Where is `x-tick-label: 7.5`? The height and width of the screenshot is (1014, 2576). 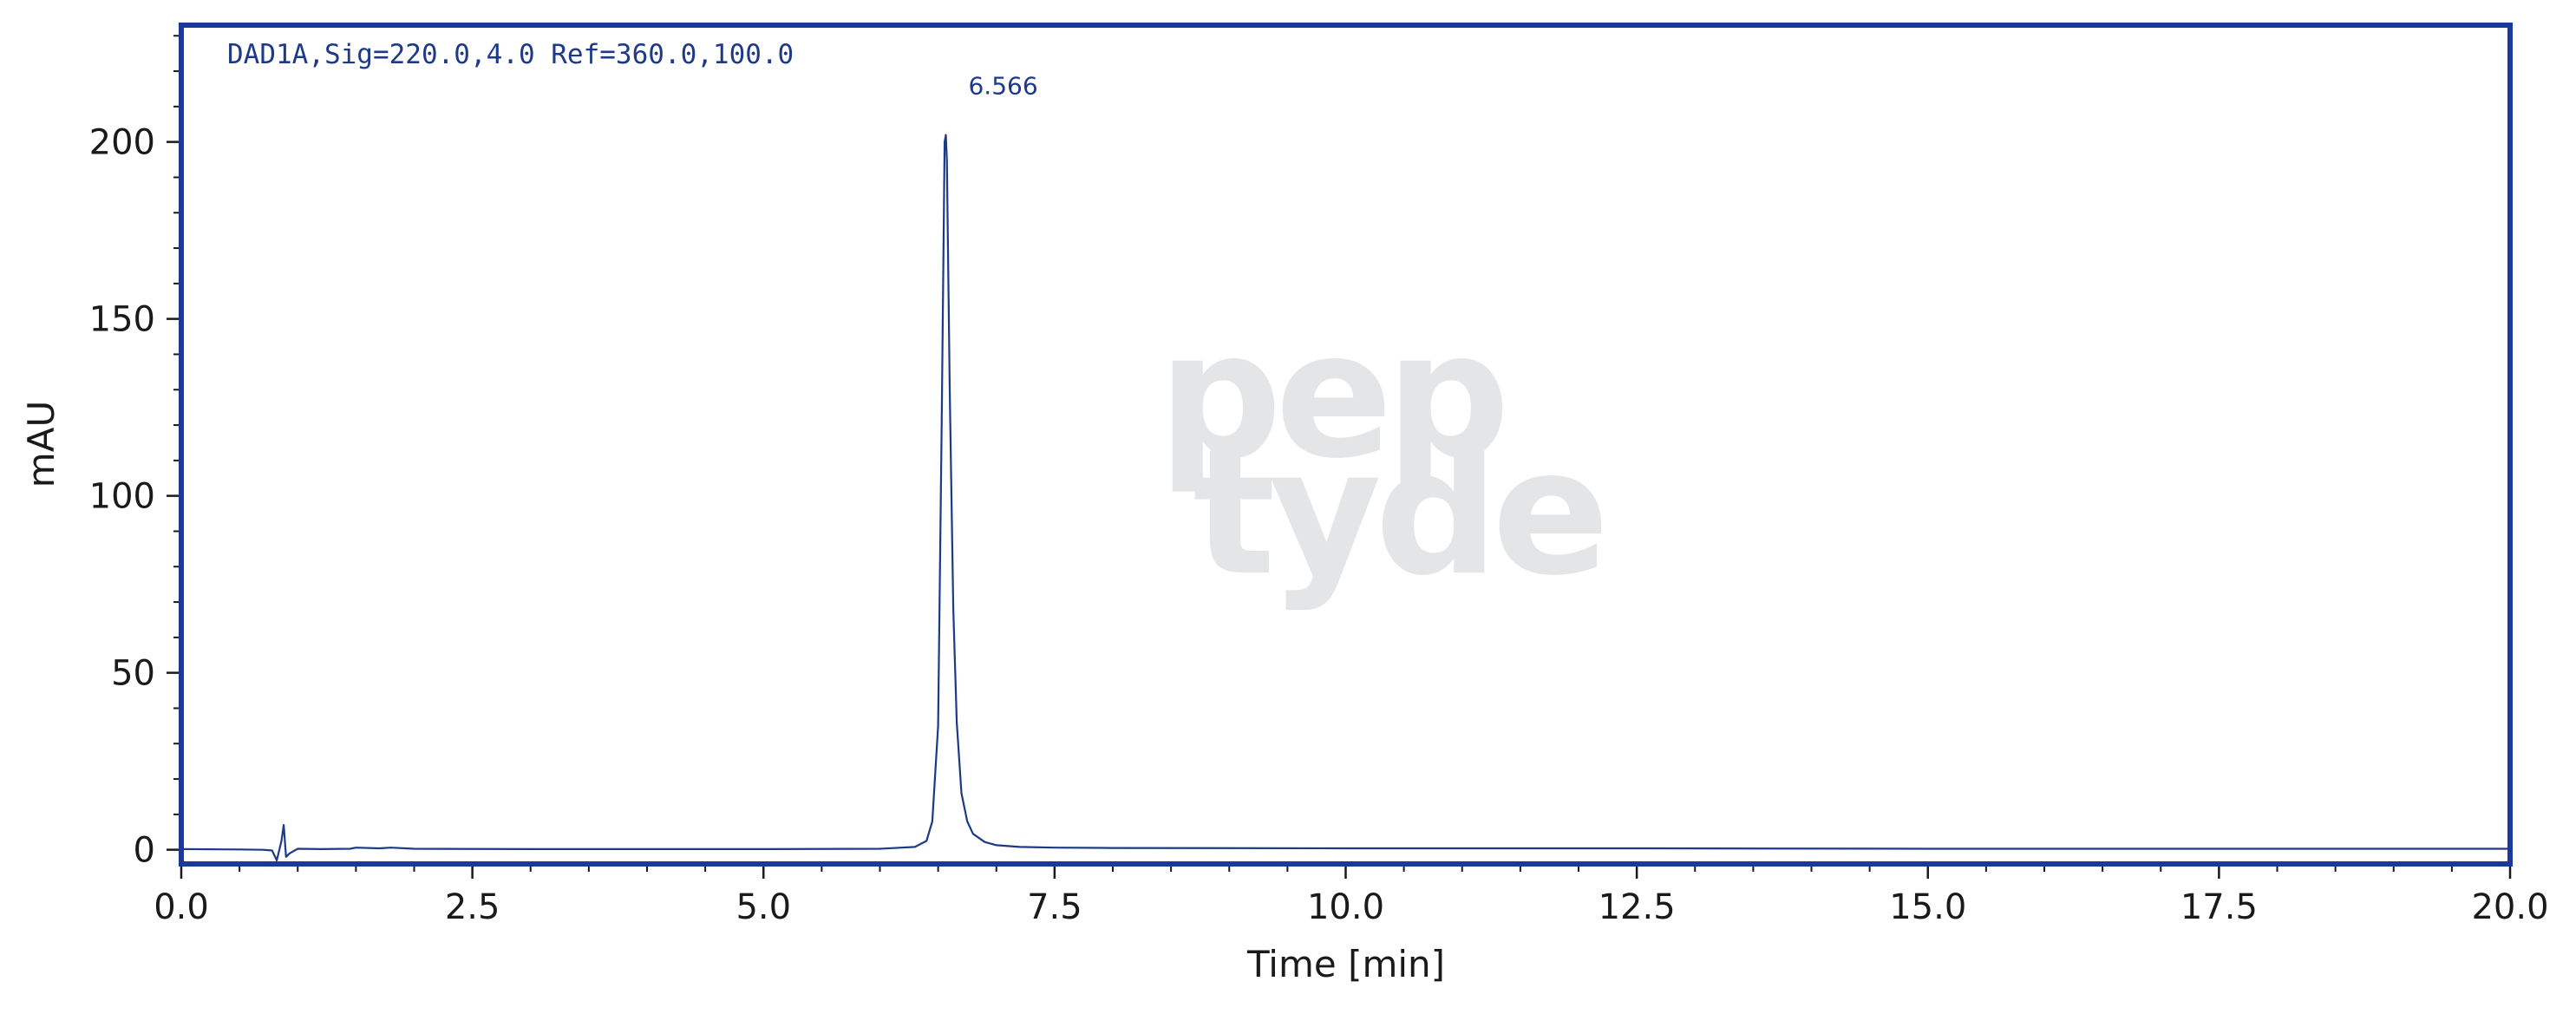 x-tick-label: 7.5 is located at coordinates (1054, 907).